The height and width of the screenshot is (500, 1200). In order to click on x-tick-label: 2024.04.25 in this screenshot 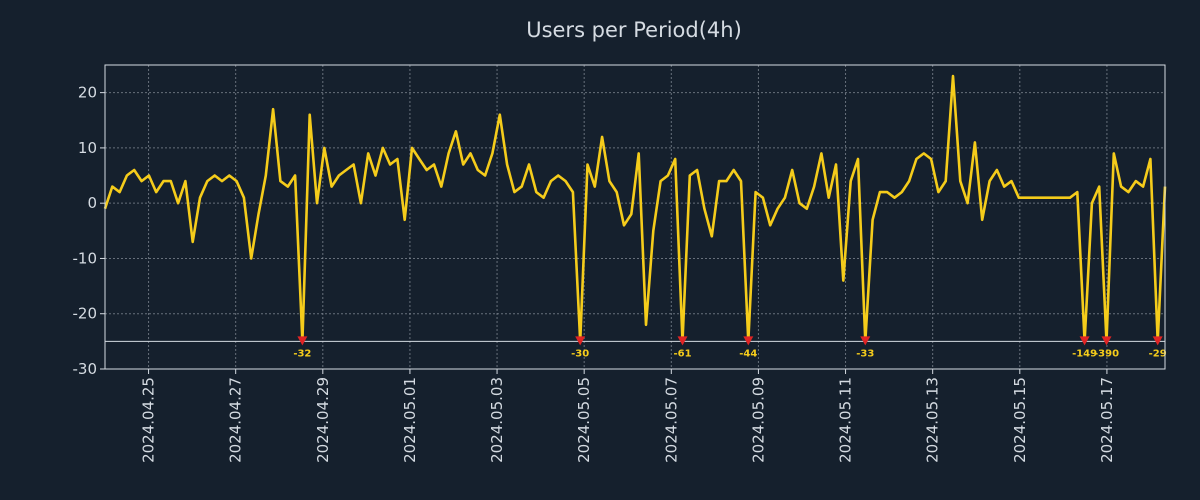, I will do `click(149, 420)`.